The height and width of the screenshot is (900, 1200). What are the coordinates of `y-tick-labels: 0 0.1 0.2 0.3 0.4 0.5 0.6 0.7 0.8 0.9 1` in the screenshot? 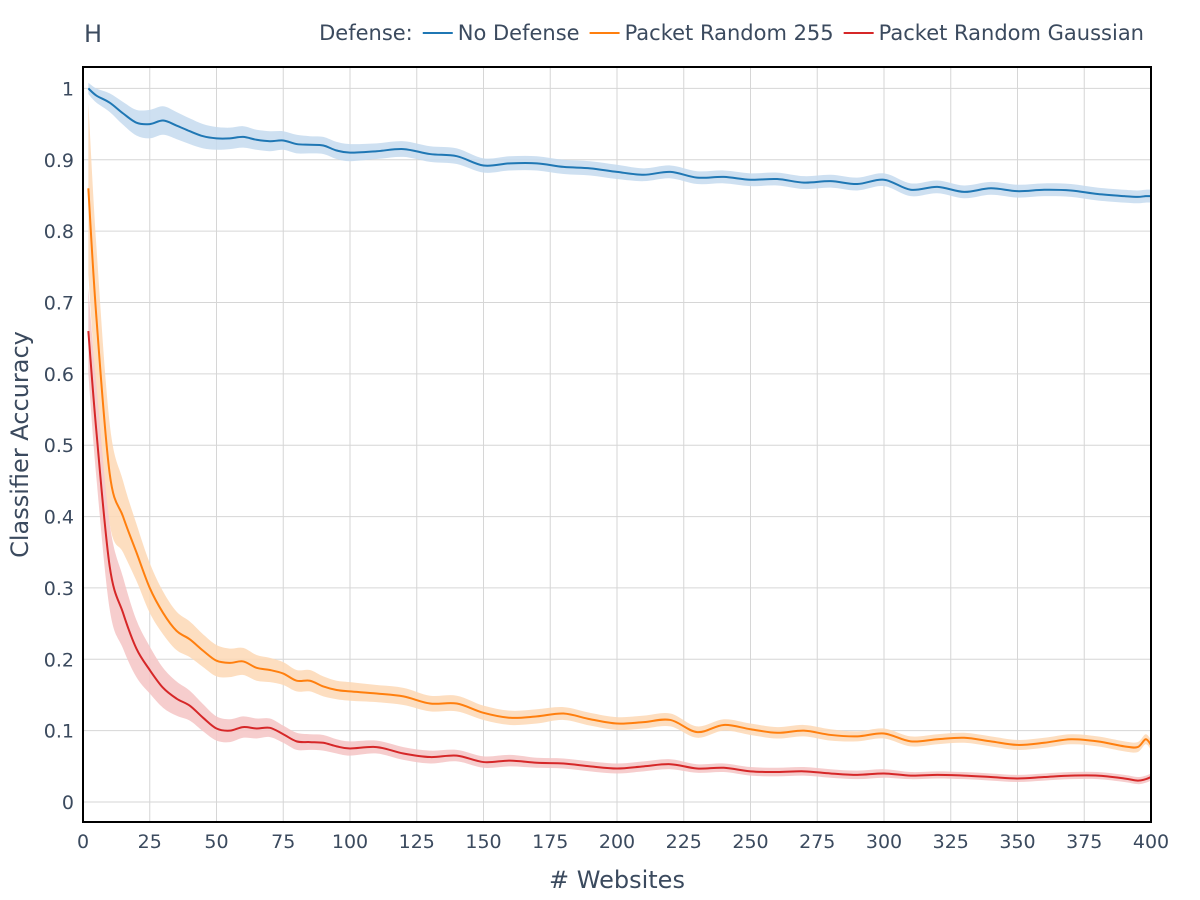 It's located at (59, 446).